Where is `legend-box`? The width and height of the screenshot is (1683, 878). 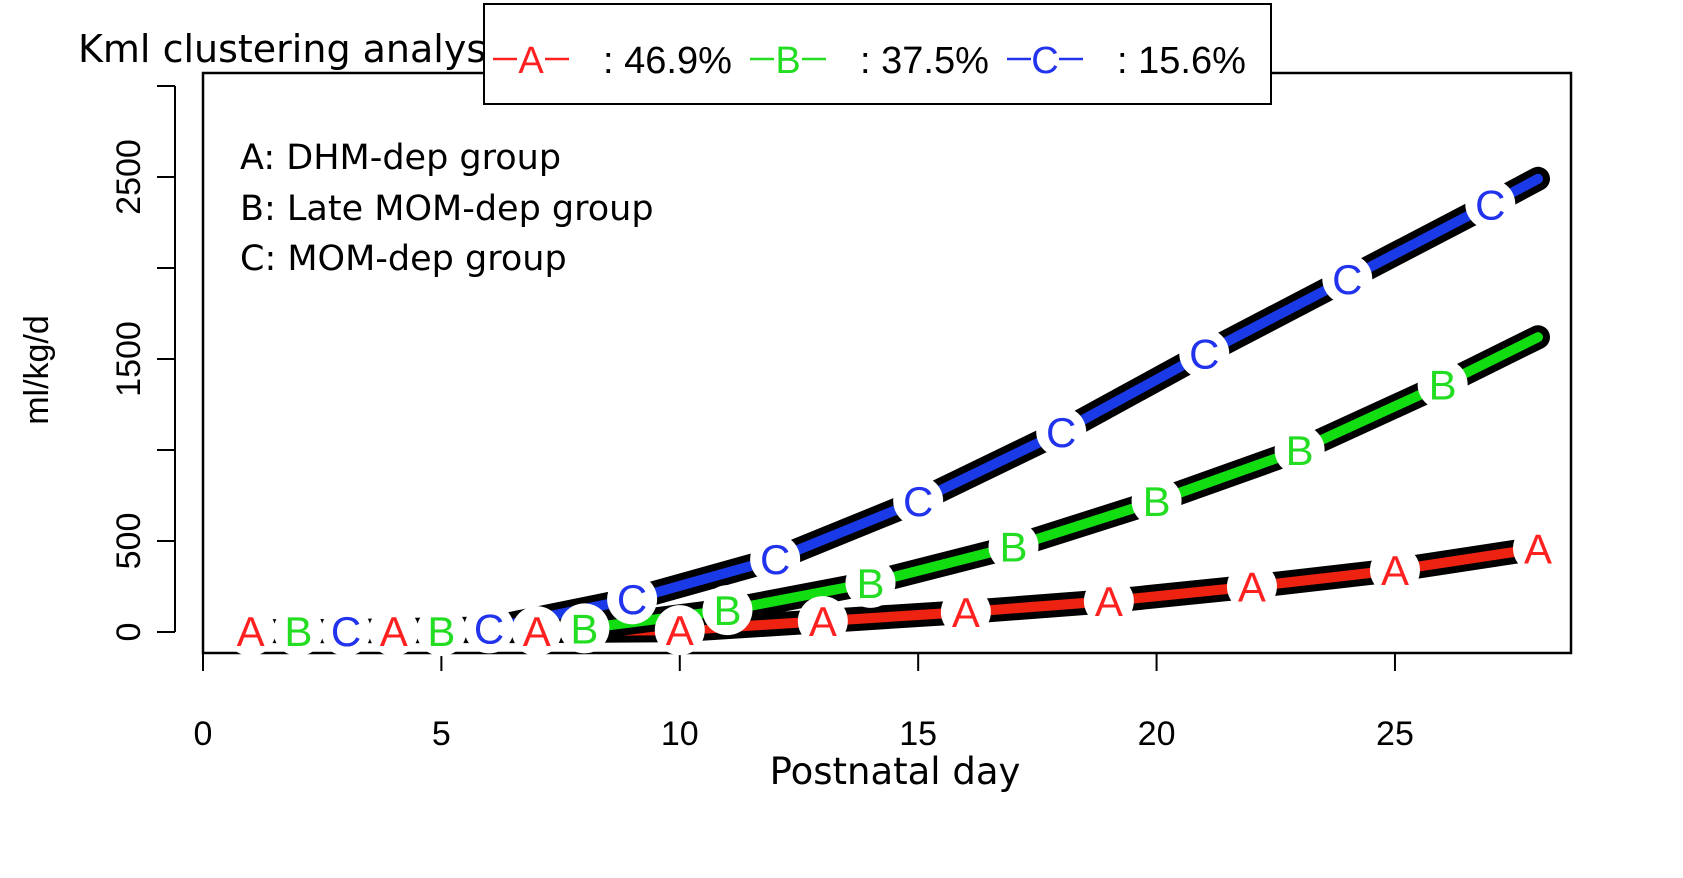
legend-box is located at coordinates (877, 54).